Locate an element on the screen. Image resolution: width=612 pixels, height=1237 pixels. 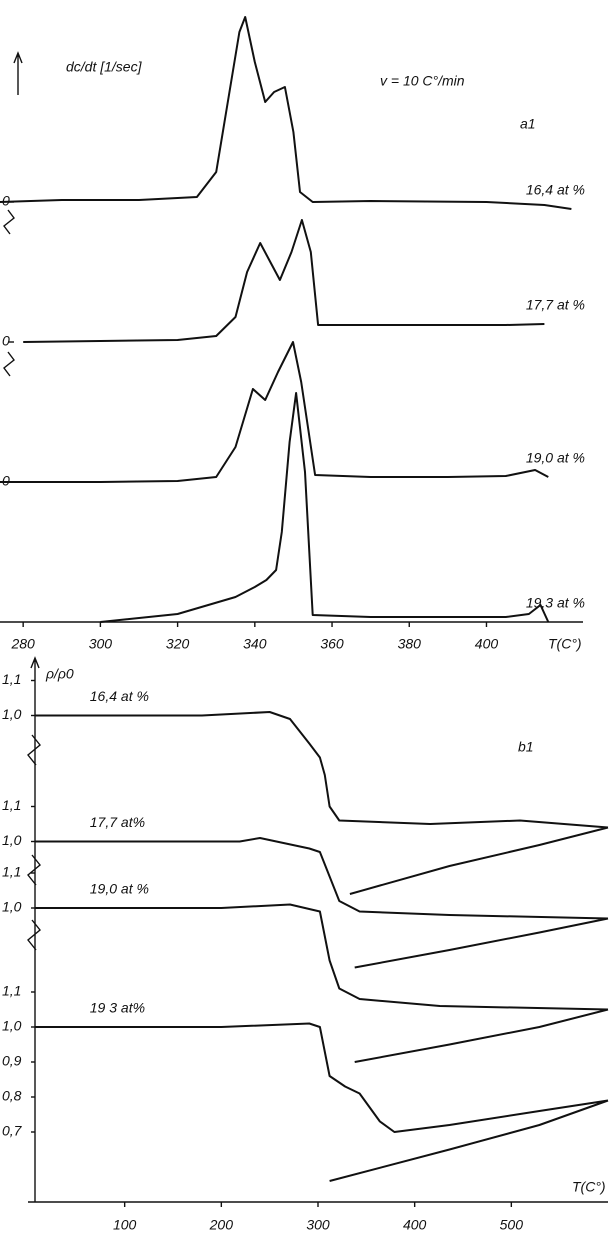
y-tick-label: 0,9 is located at coordinates (12, 1061).